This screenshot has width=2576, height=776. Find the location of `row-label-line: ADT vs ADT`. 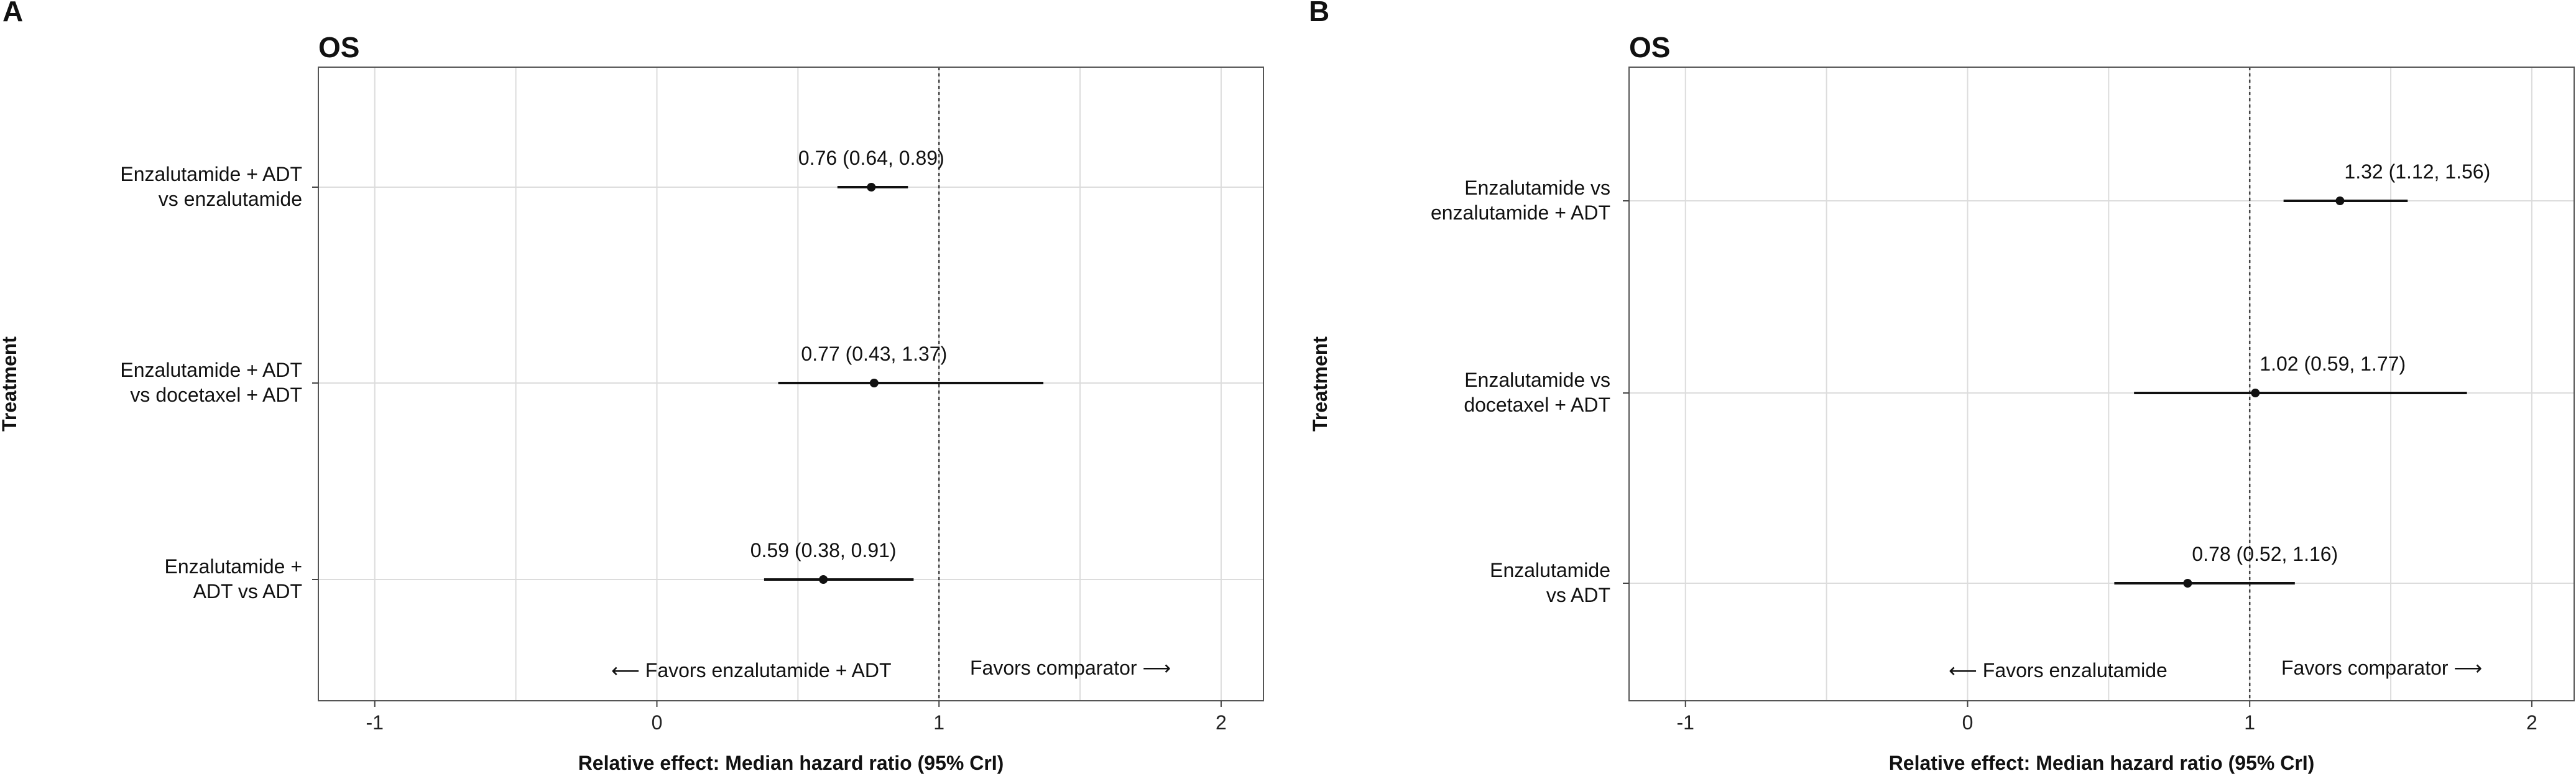

row-label-line: ADT vs ADT is located at coordinates (247, 591).